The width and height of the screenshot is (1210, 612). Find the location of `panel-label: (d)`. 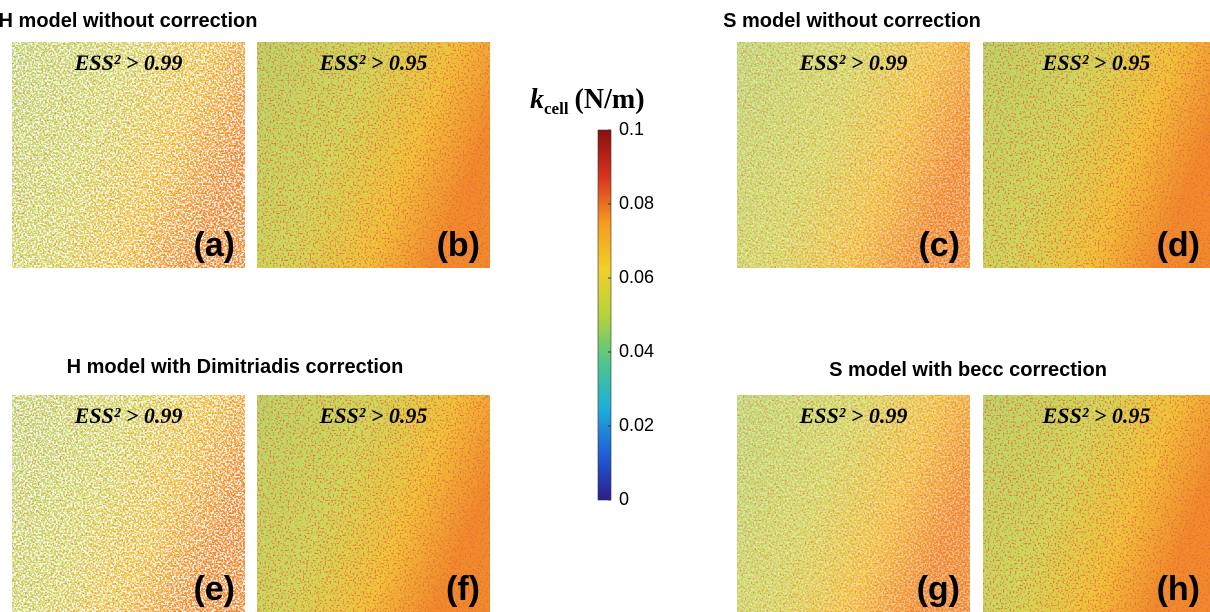

panel-label: (d) is located at coordinates (1178, 245).